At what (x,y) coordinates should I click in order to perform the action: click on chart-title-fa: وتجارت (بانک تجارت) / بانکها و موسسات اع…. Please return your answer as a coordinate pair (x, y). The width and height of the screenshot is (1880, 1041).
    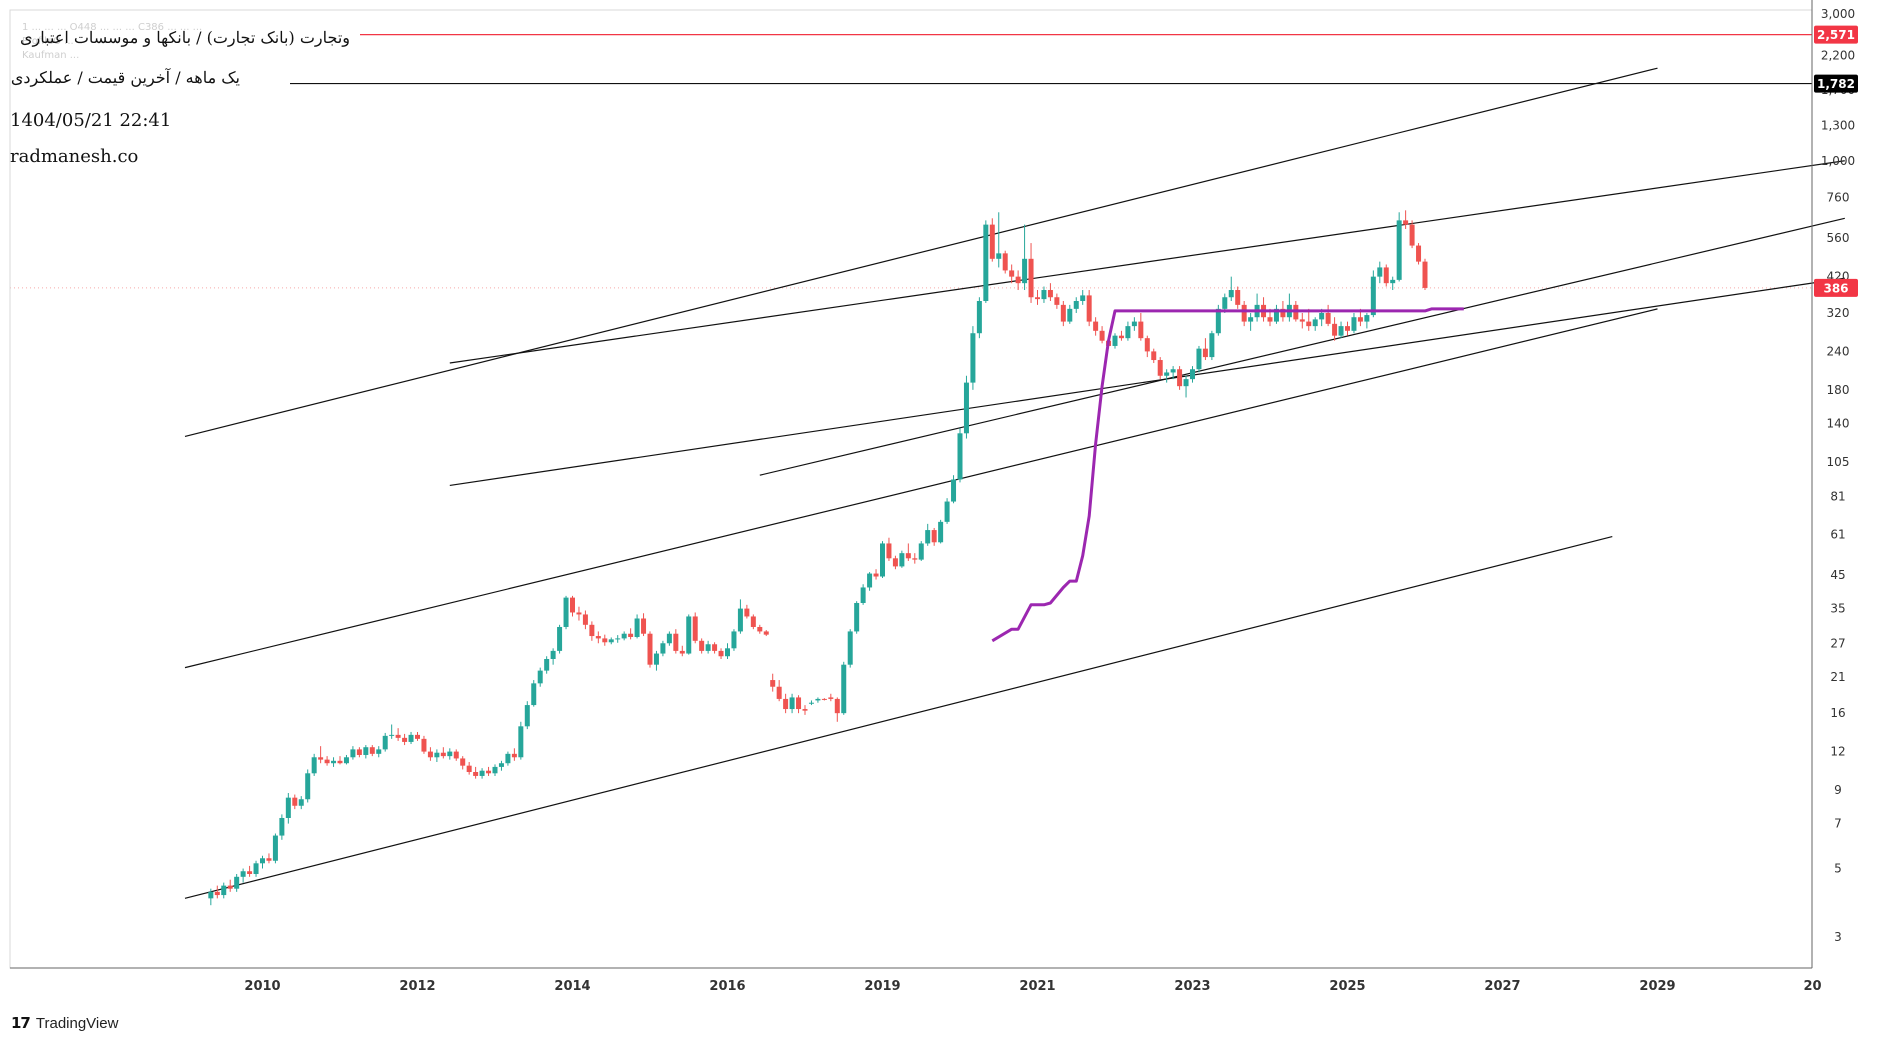
    Looking at the image, I should click on (184, 37).